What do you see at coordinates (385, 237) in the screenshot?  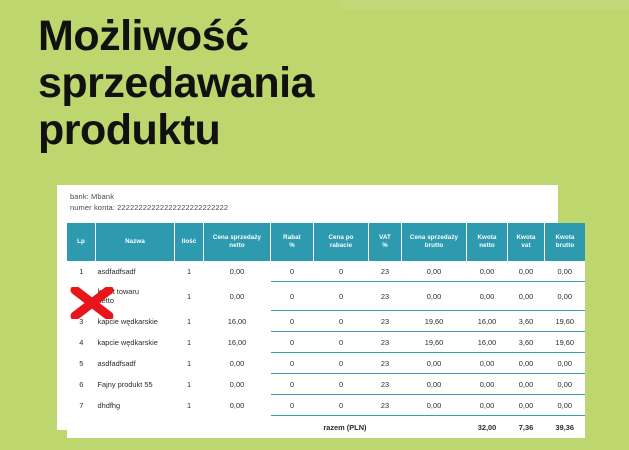 I see `col-header-vat-l1: VAT` at bounding box center [385, 237].